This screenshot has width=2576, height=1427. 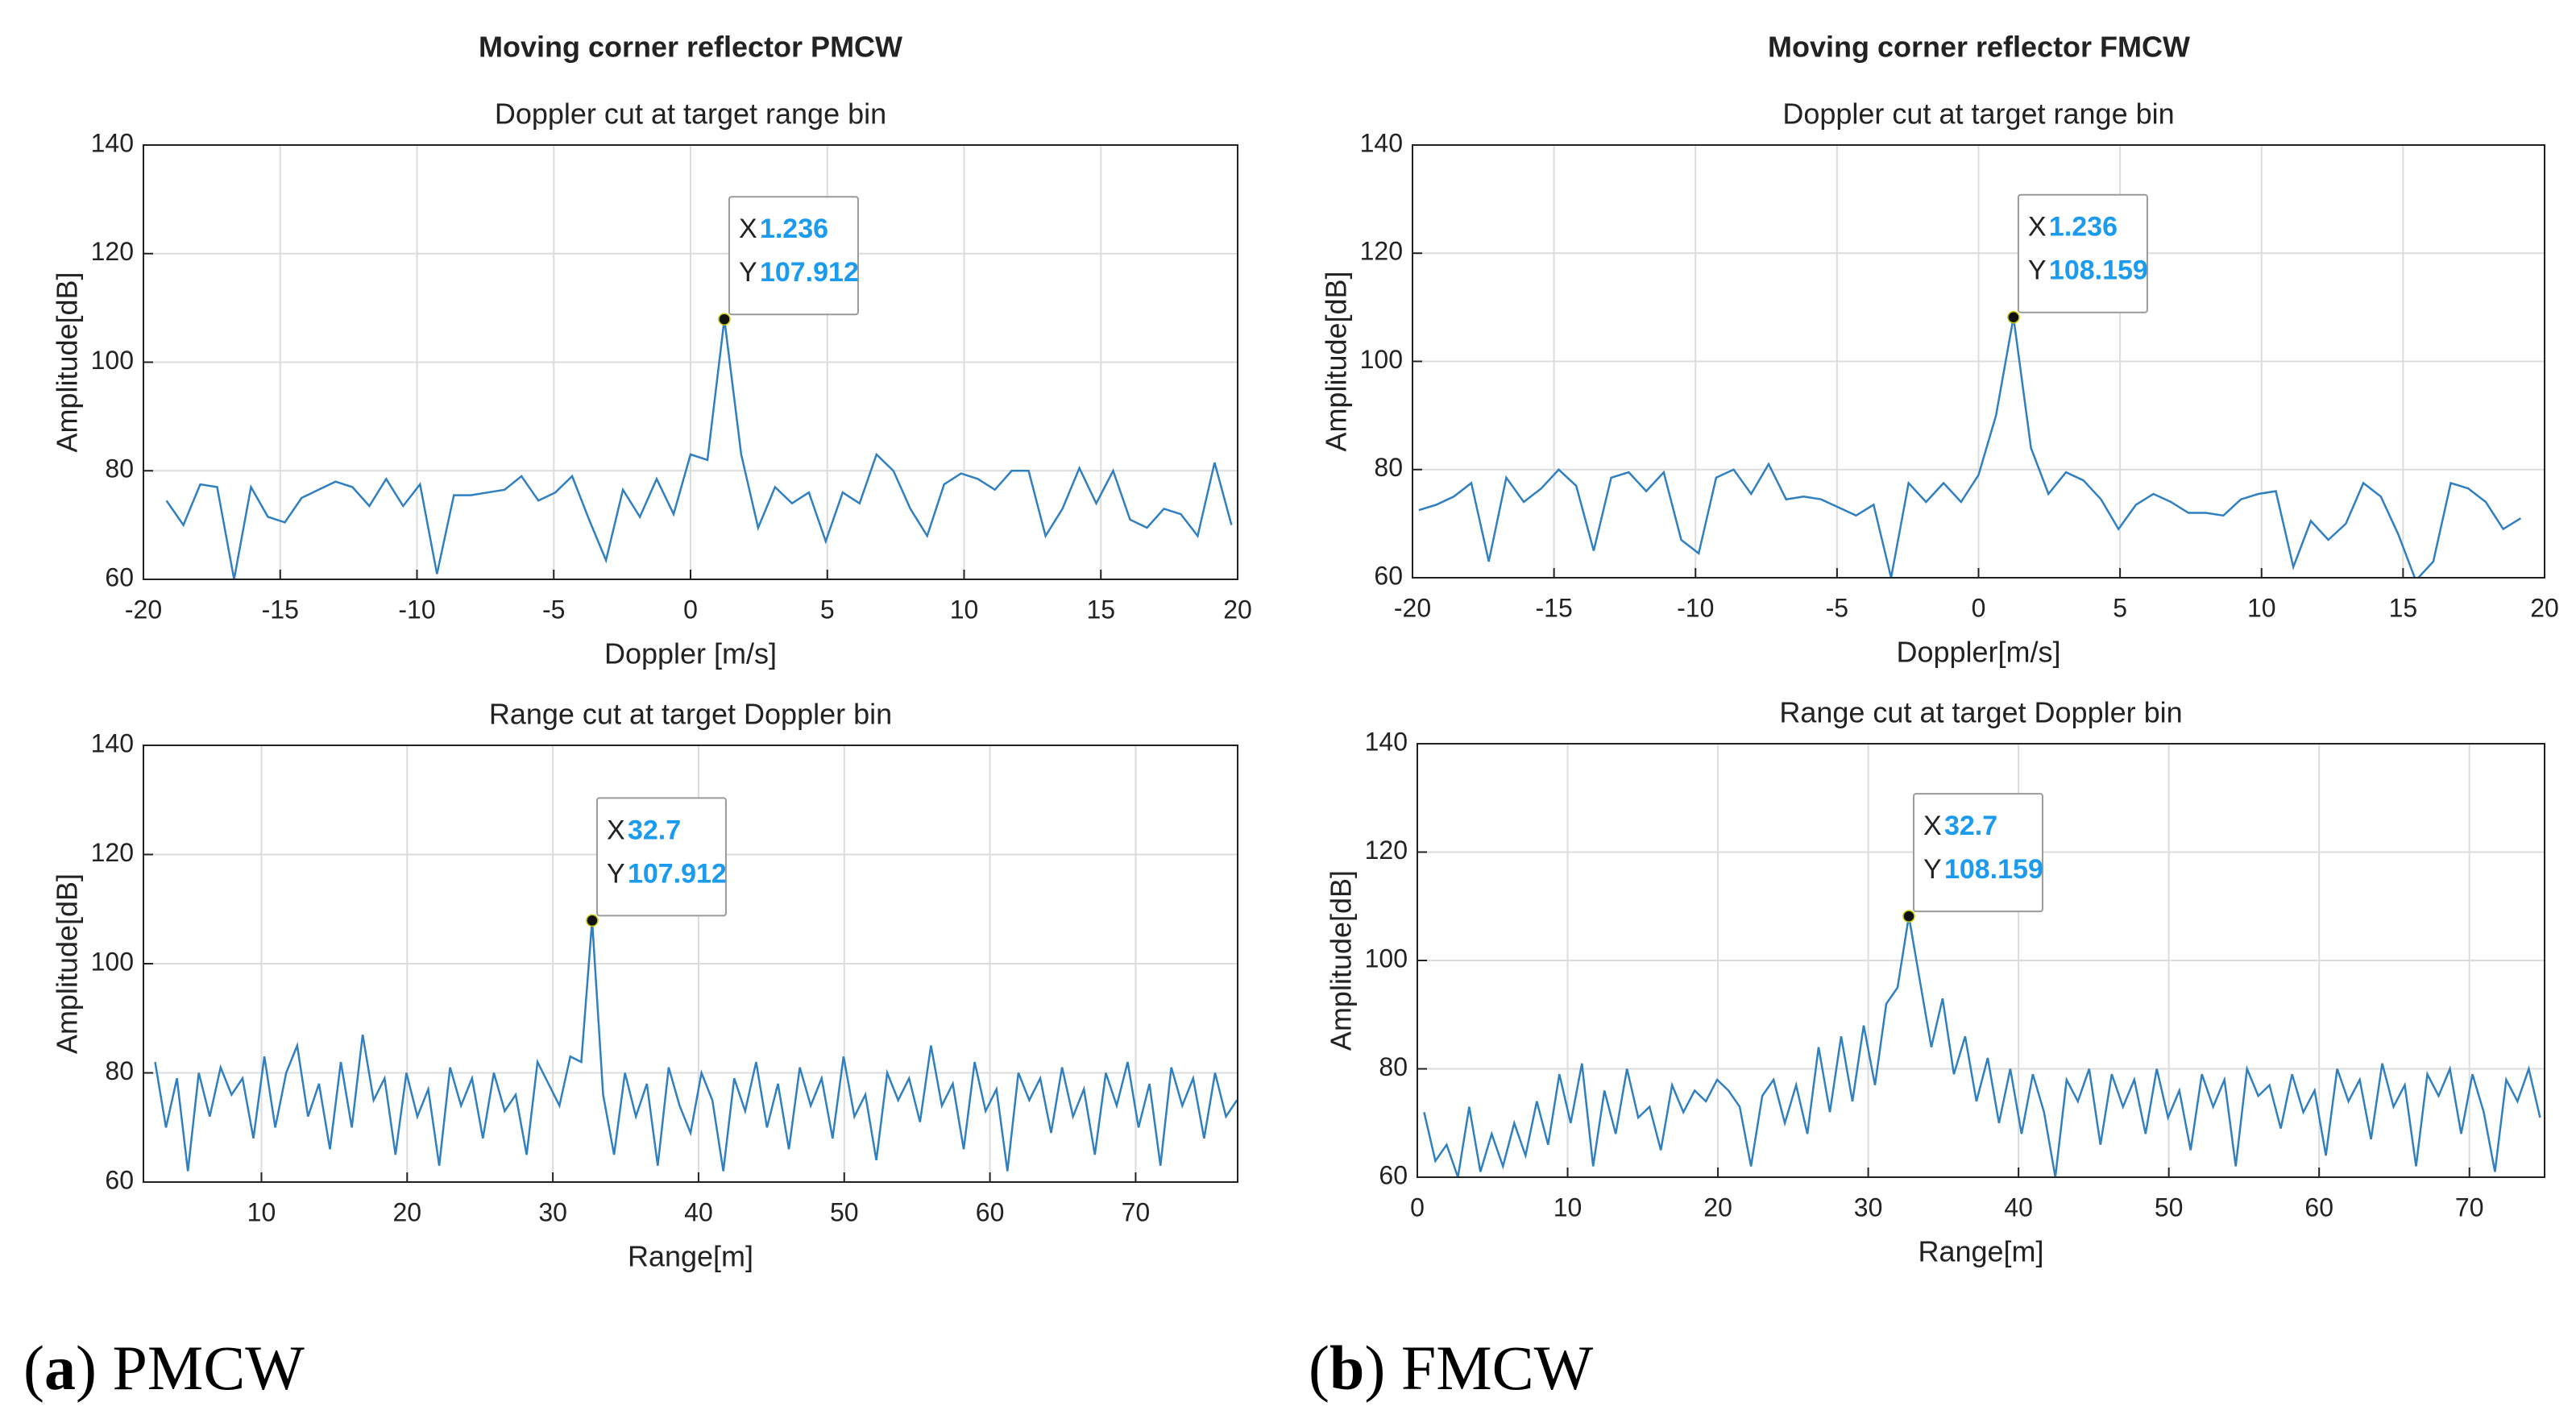 I want to click on panel-caption: (a) PMCW, so click(x=164, y=1368).